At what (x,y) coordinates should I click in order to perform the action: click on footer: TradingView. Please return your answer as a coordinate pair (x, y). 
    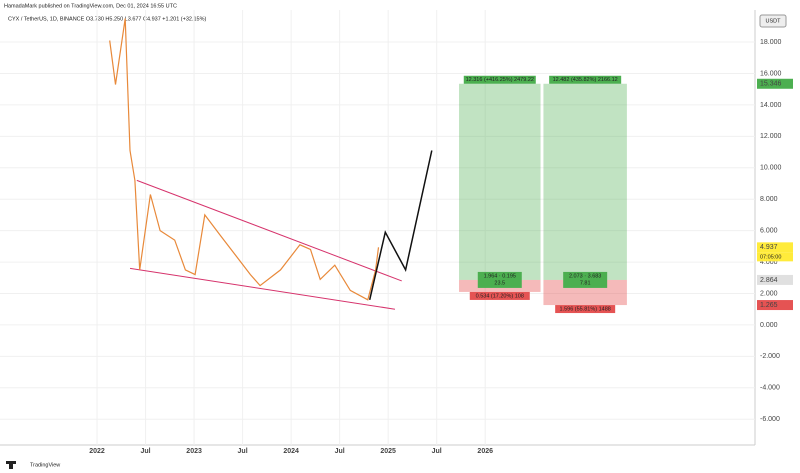
    Looking at the image, I should click on (45, 465).